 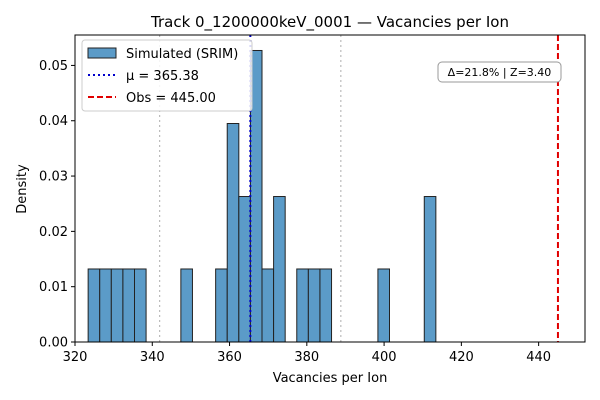 I want to click on annotation-text: Δ=21.8% | Z=3.40, so click(x=500, y=72).